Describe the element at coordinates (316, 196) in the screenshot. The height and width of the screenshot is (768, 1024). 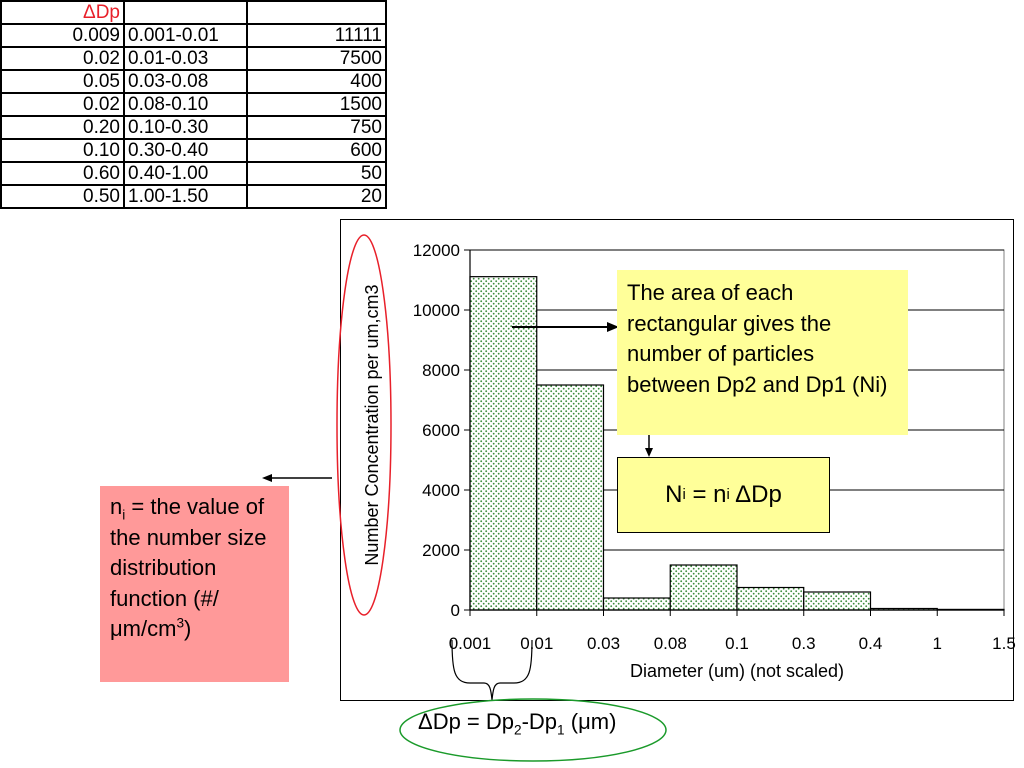
I see `table-cell: 20` at that location.